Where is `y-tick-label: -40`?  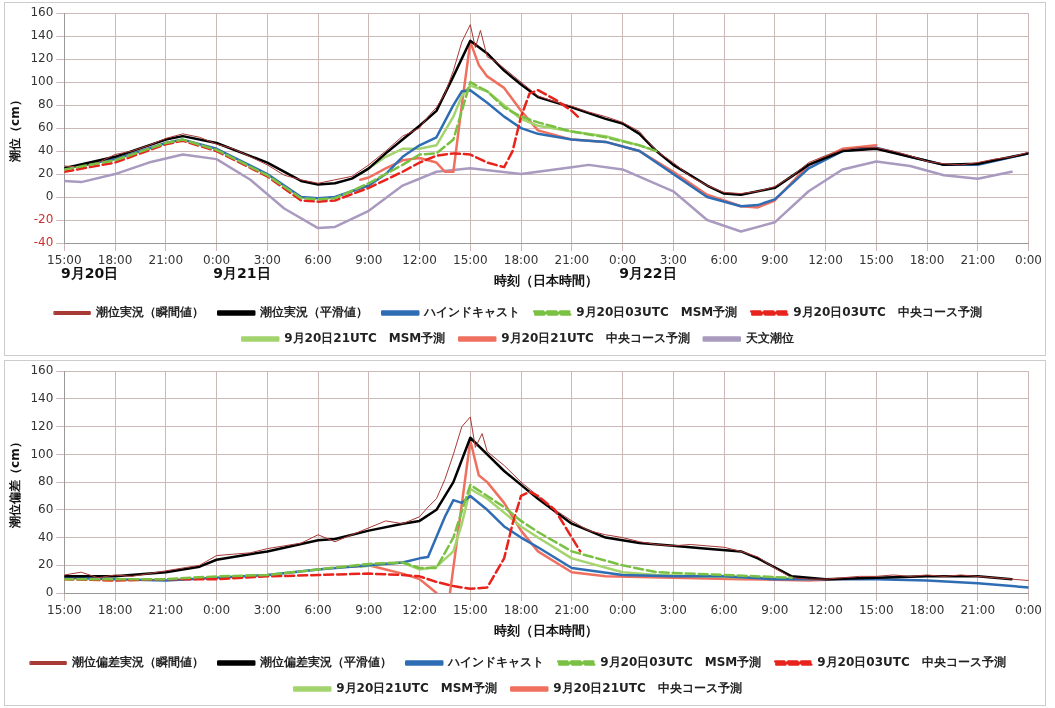 y-tick-label: -40 is located at coordinates (43, 242).